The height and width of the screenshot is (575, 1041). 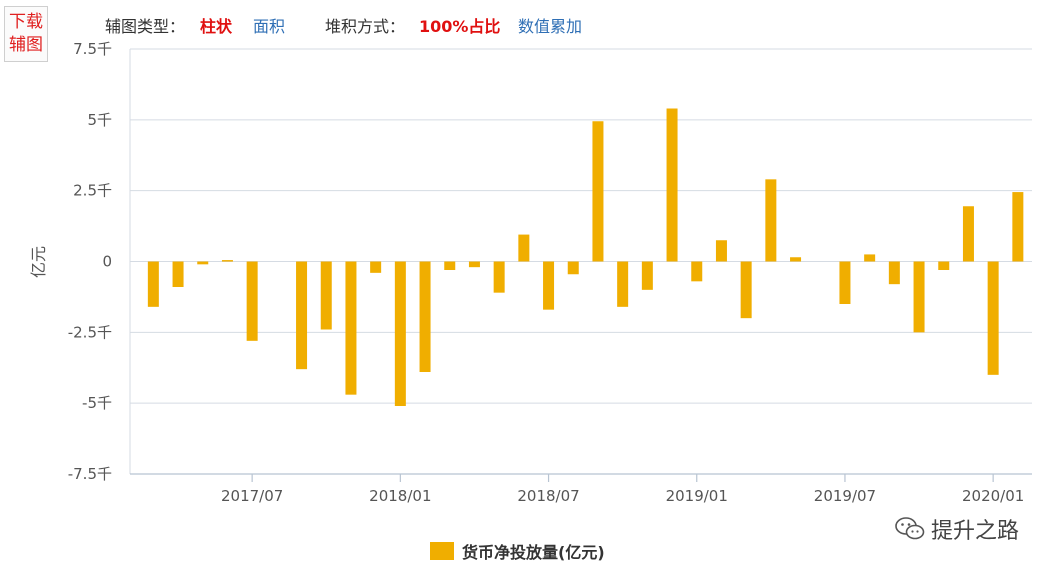 I want to click on chart-legend: 货币净投放量(亿元), so click(x=517, y=551).